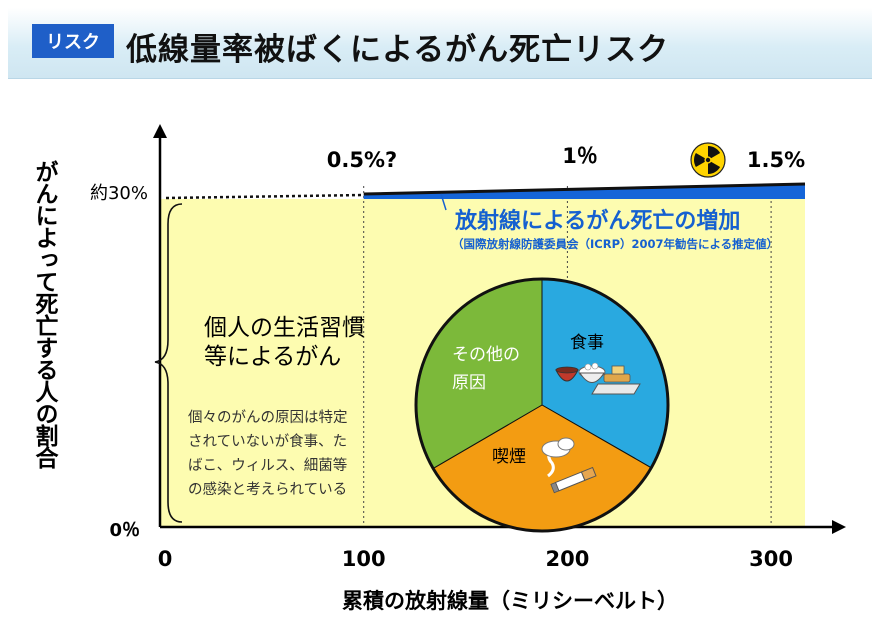 The width and height of the screenshot is (880, 642). Describe the element at coordinates (776, 160) in the screenshot. I see `increase-label-300: 1.5%` at that location.